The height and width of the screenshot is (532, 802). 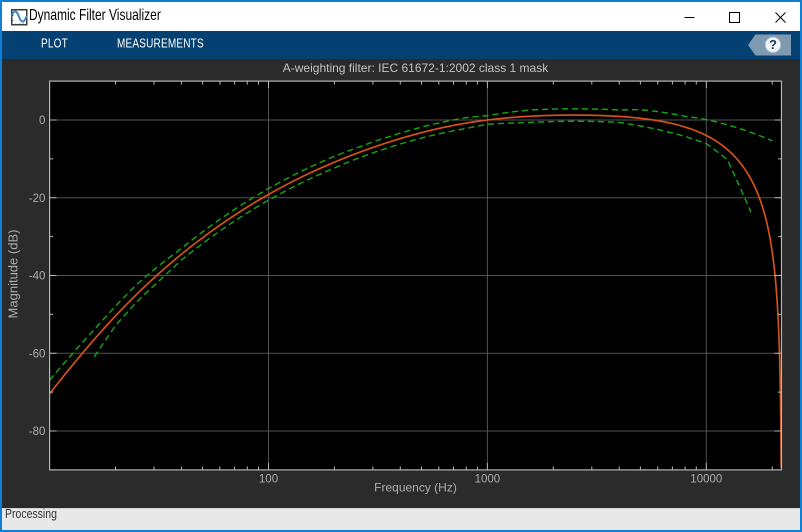 I want to click on svg-text: -20, so click(x=37, y=199).